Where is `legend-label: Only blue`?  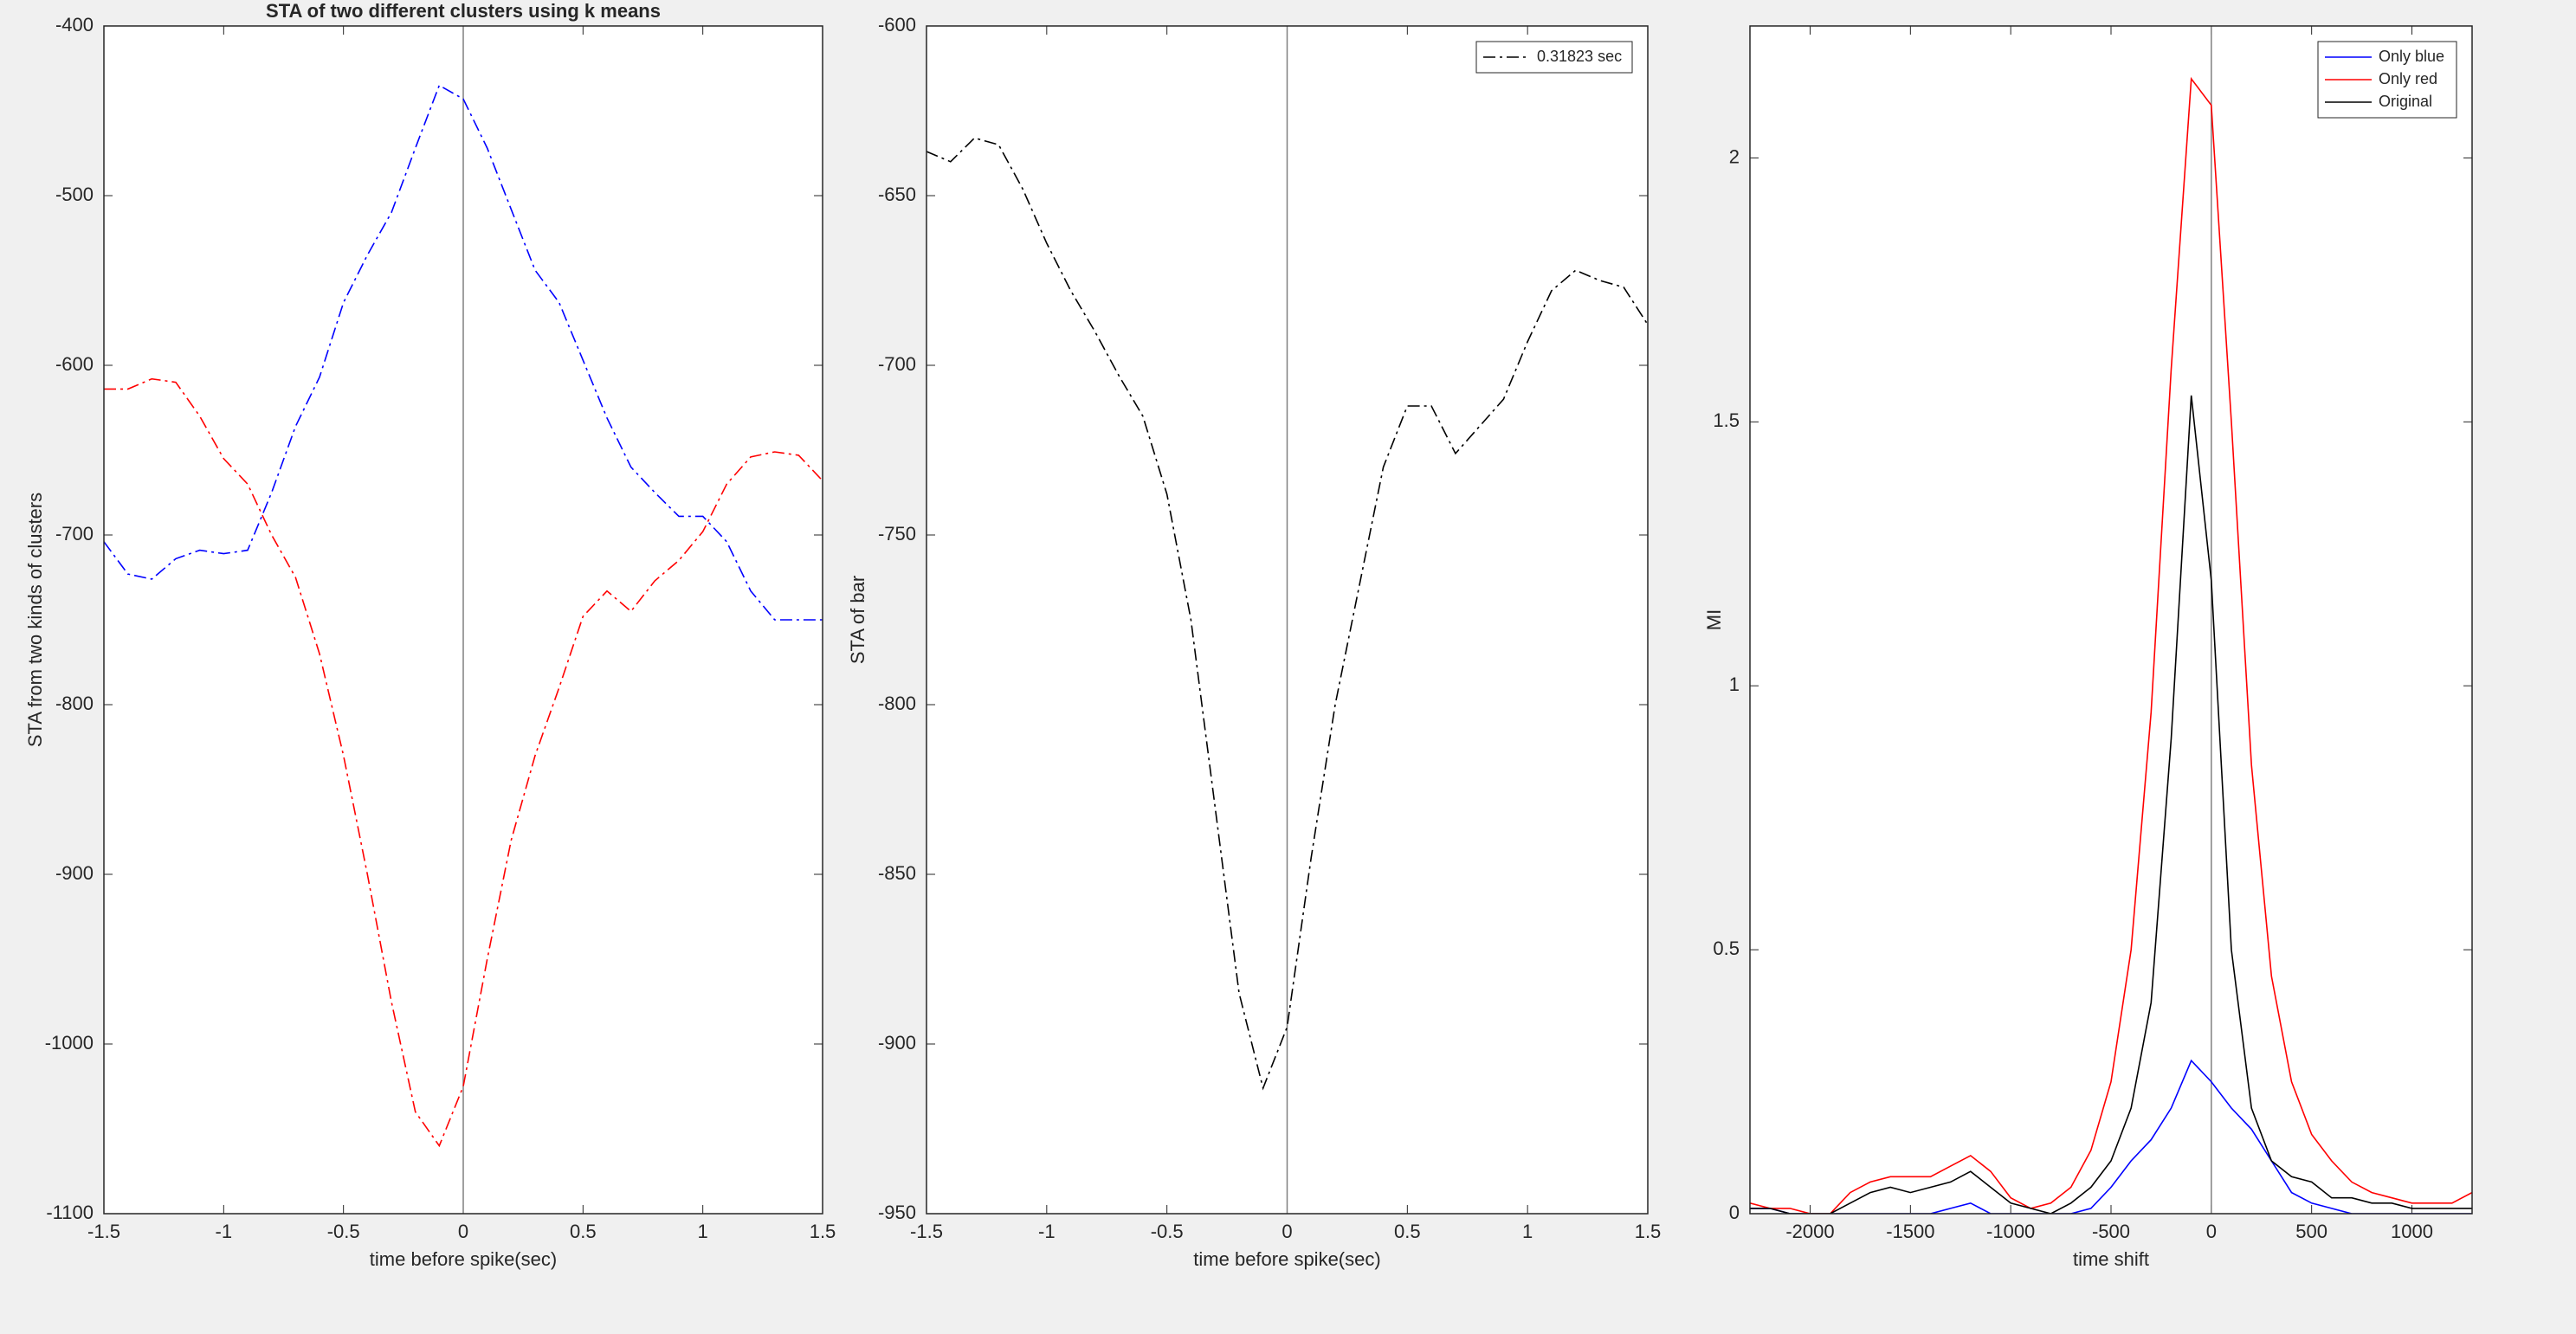 legend-label: Only blue is located at coordinates (2411, 56).